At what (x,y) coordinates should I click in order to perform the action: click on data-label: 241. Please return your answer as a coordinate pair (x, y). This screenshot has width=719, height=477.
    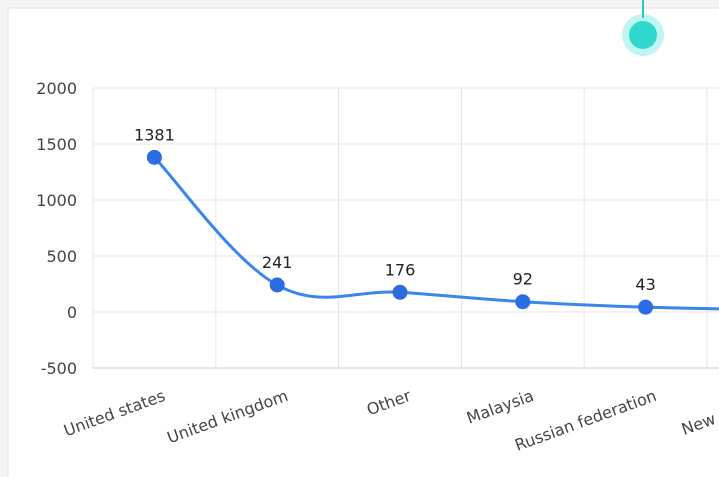
    Looking at the image, I should click on (277, 262).